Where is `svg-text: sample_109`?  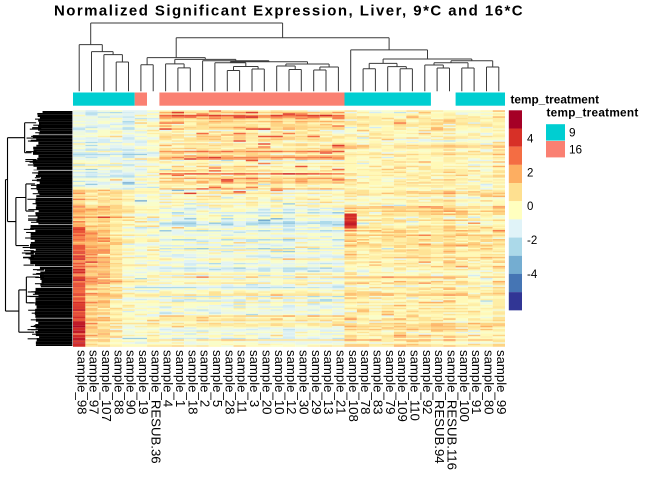 svg-text: sample_109 is located at coordinates (402, 386).